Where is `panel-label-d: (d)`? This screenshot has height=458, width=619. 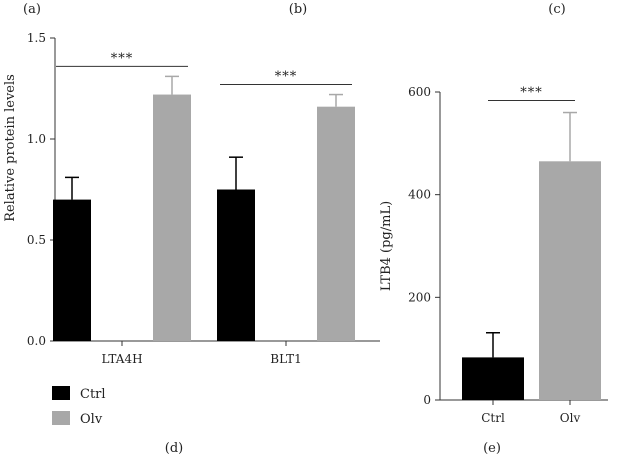 panel-label-d: (d) is located at coordinates (174, 448).